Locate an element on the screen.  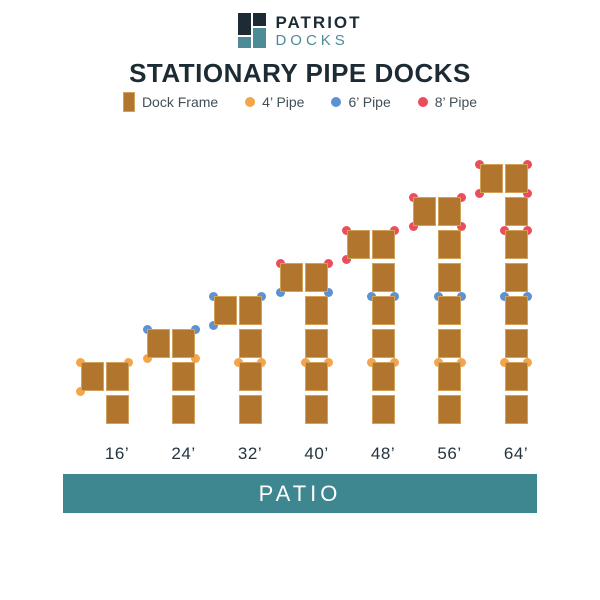
dock-length-label: 16’ is located at coordinates (117, 453).